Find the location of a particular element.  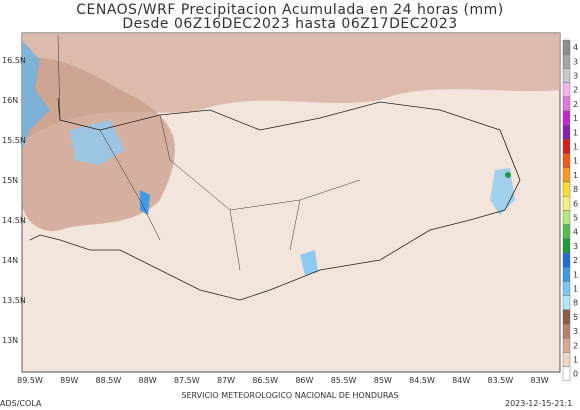

title-line: Desde 06Z16DEC2023 hasta 06Z17DEC2023 is located at coordinates (289, 24).